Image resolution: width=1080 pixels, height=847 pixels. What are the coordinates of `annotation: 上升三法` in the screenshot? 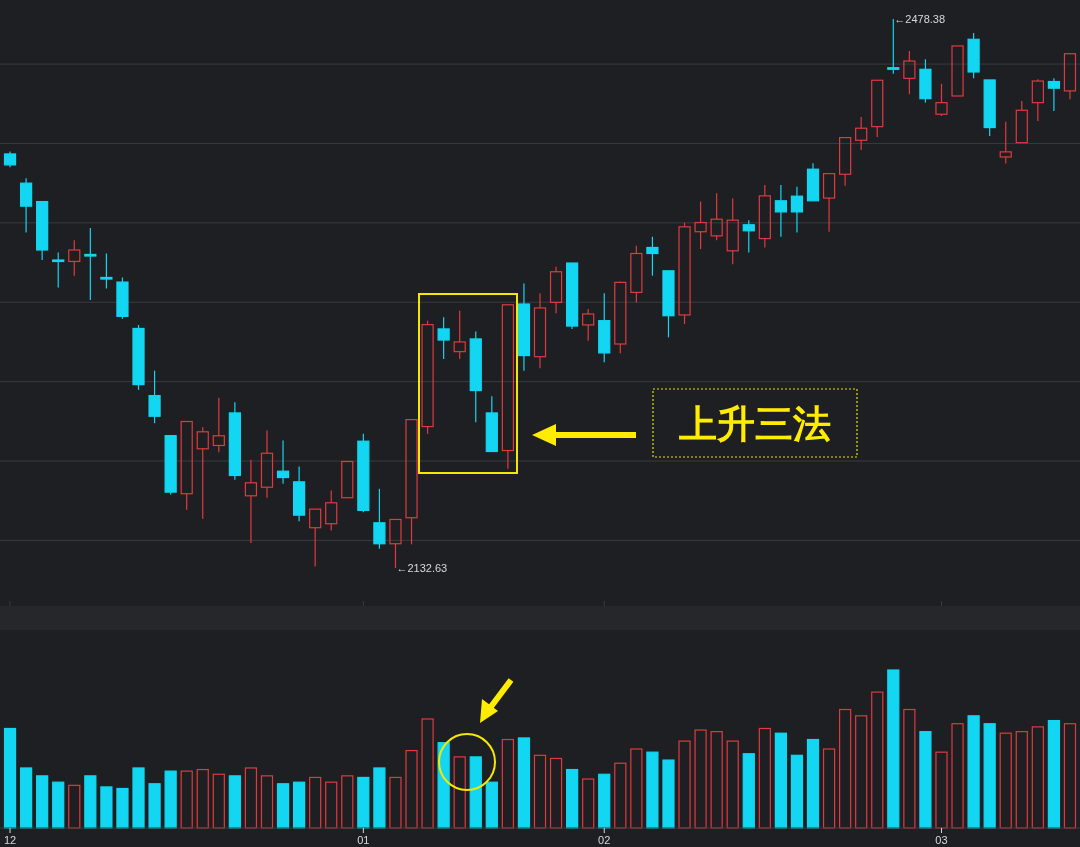 It's located at (755, 424).